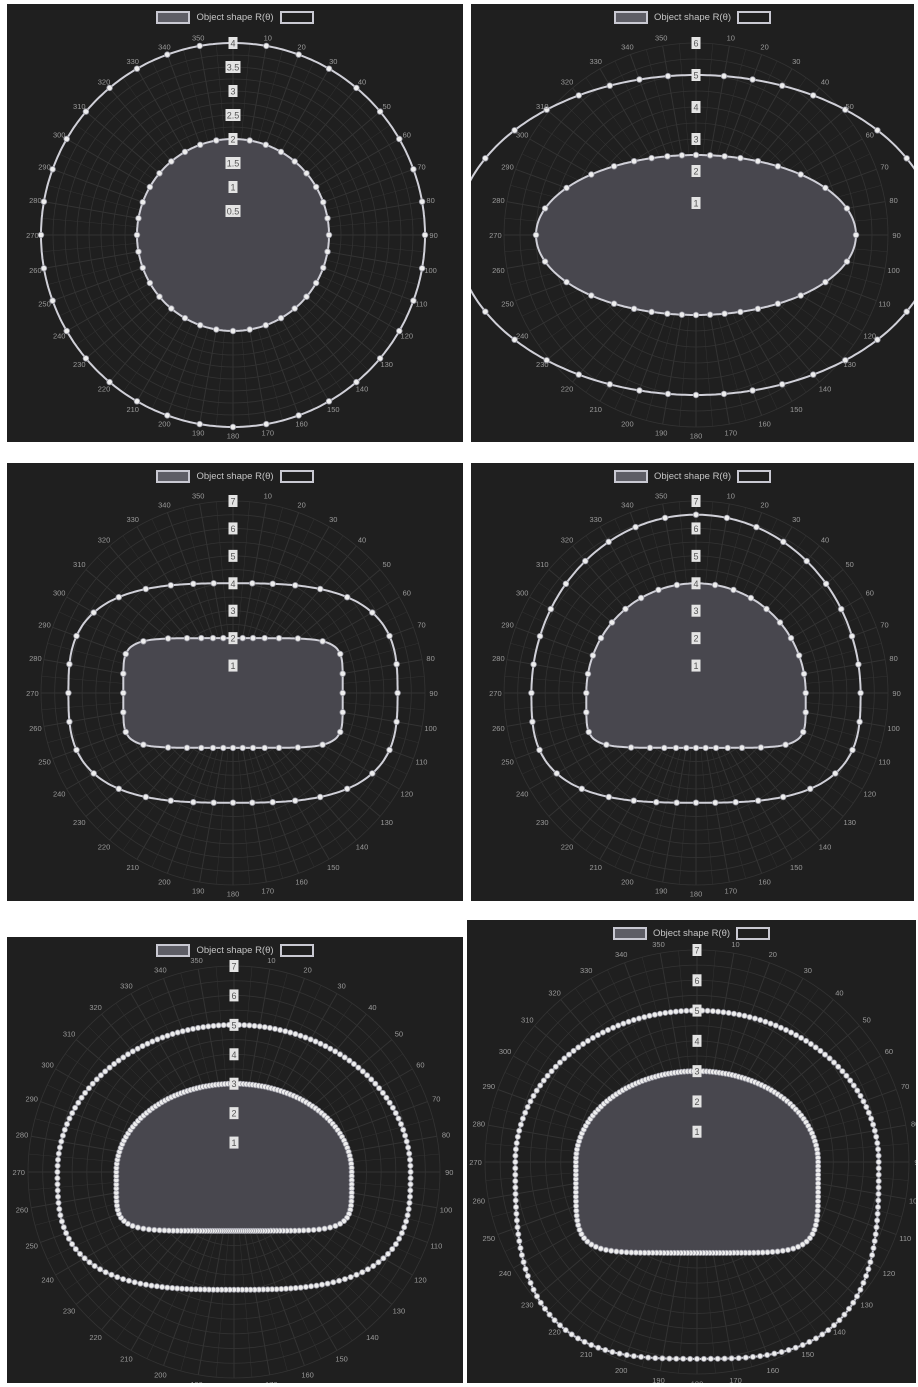  Describe the element at coordinates (905, 1086) in the screenshot. I see `angle-tick-label: 70` at that location.